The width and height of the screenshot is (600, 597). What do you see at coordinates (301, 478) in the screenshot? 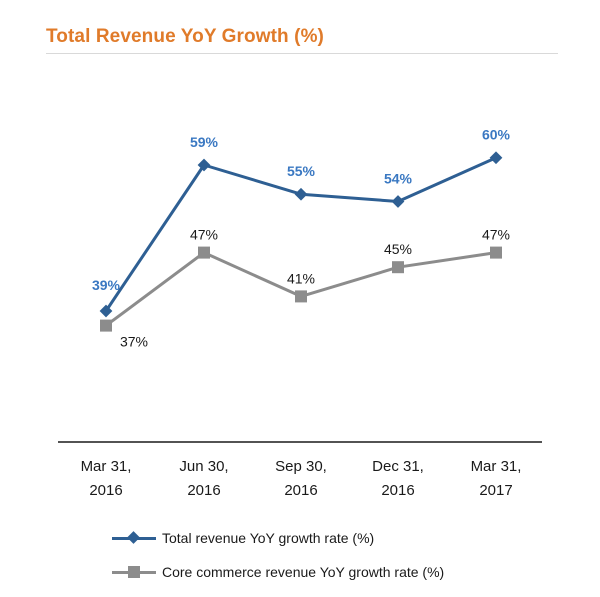
I see `x-tick-label-2: Sep 30, 2016` at bounding box center [301, 478].